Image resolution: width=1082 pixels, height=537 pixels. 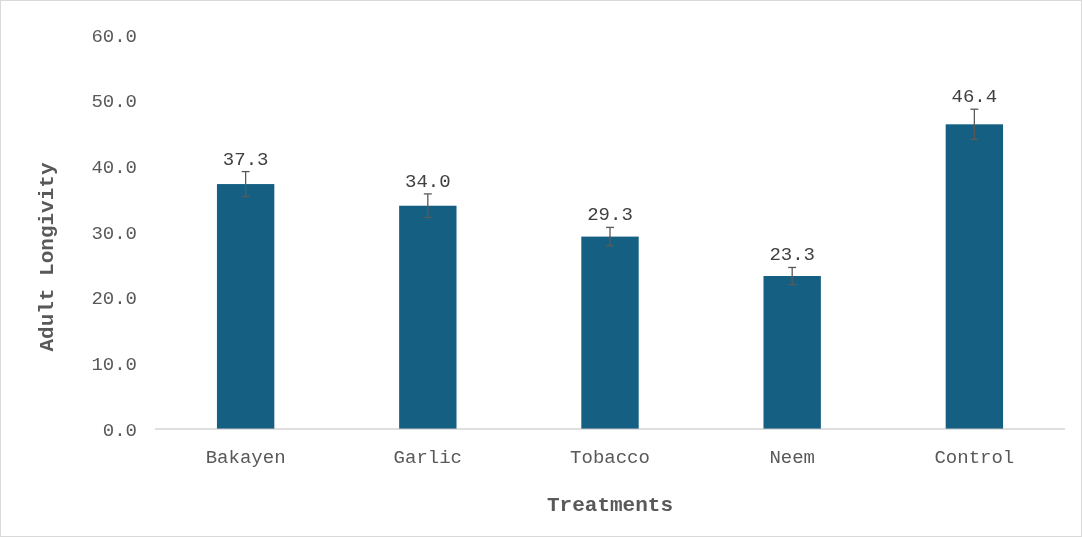 I want to click on data-label: 34.0, so click(x=428, y=181).